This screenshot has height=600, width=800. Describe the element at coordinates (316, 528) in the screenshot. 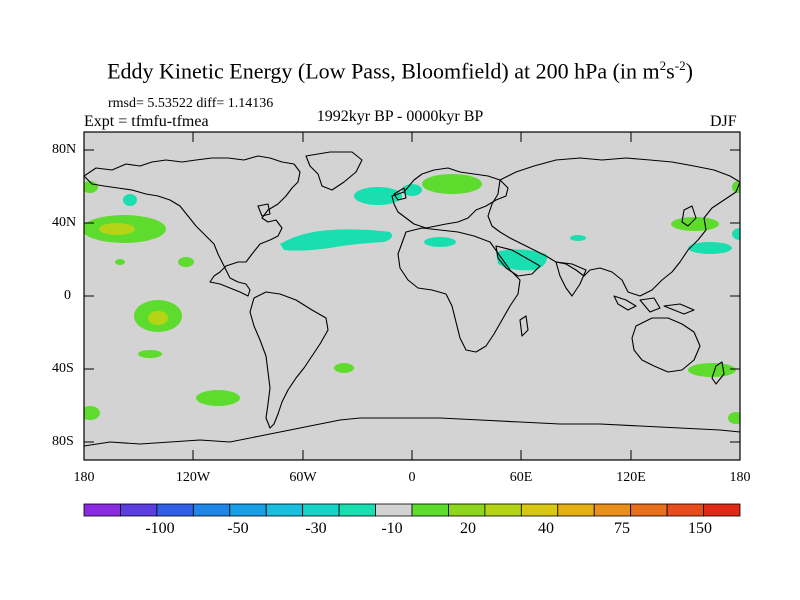

I see `colorbar-label-neg30: -30` at that location.